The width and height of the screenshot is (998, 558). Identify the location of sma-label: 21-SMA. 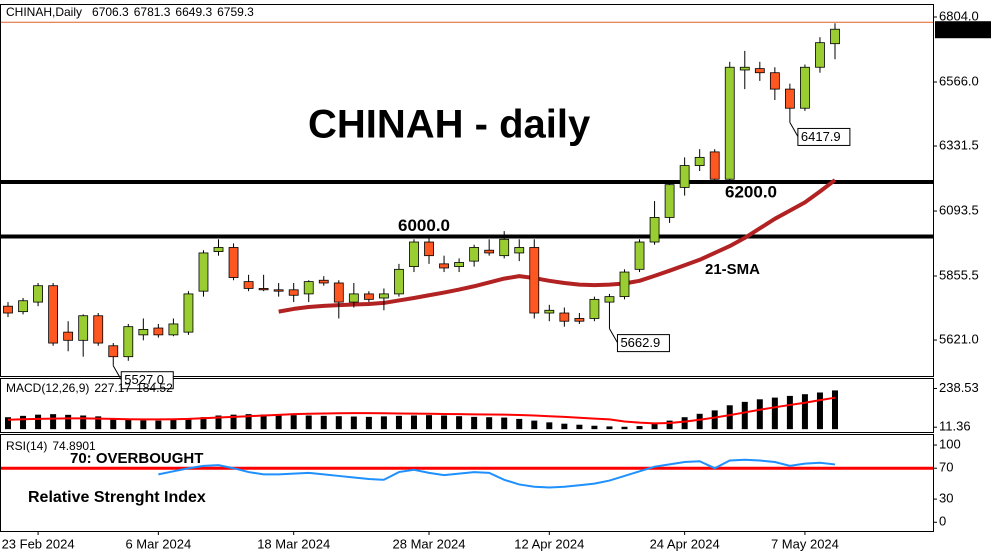
(732, 269).